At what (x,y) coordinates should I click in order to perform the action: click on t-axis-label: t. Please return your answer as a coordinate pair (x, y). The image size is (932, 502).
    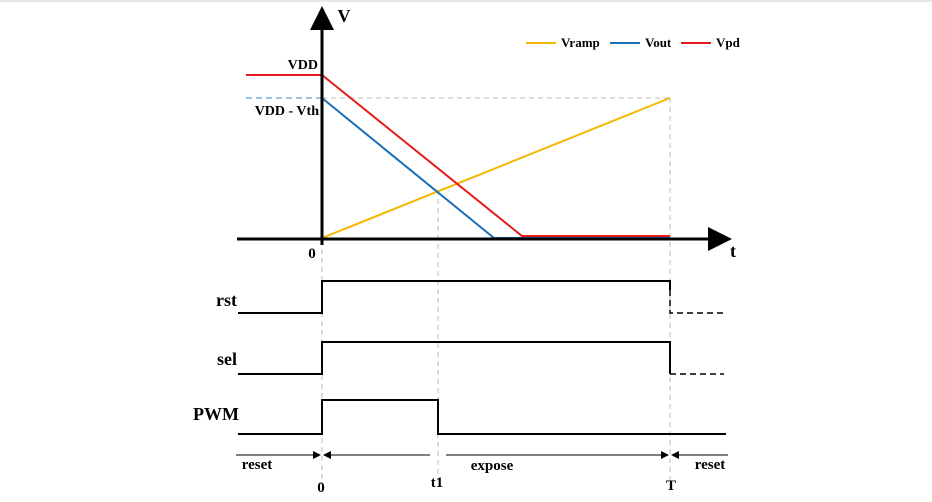
    Looking at the image, I should click on (733, 251).